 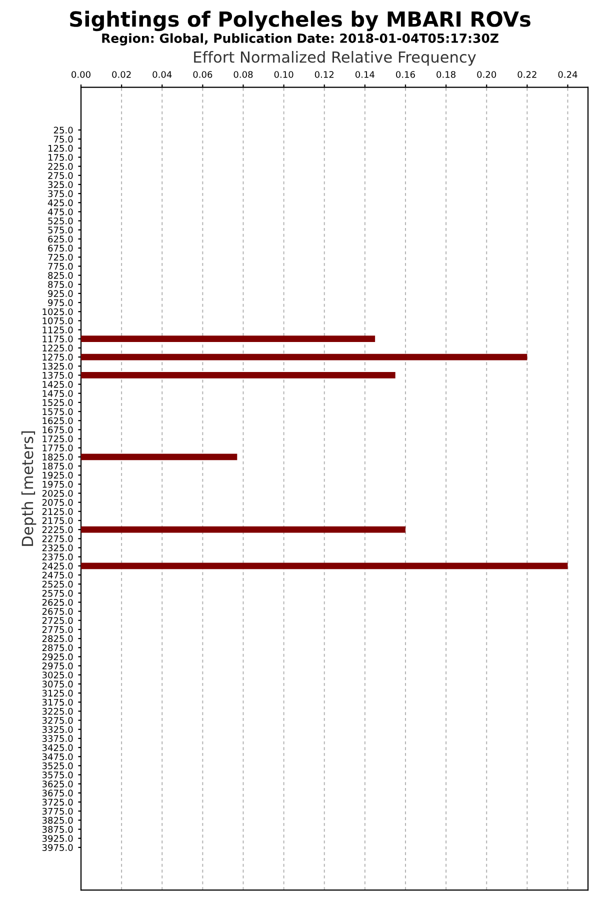 I want to click on y-tick-label: 375.0, so click(x=60, y=194).